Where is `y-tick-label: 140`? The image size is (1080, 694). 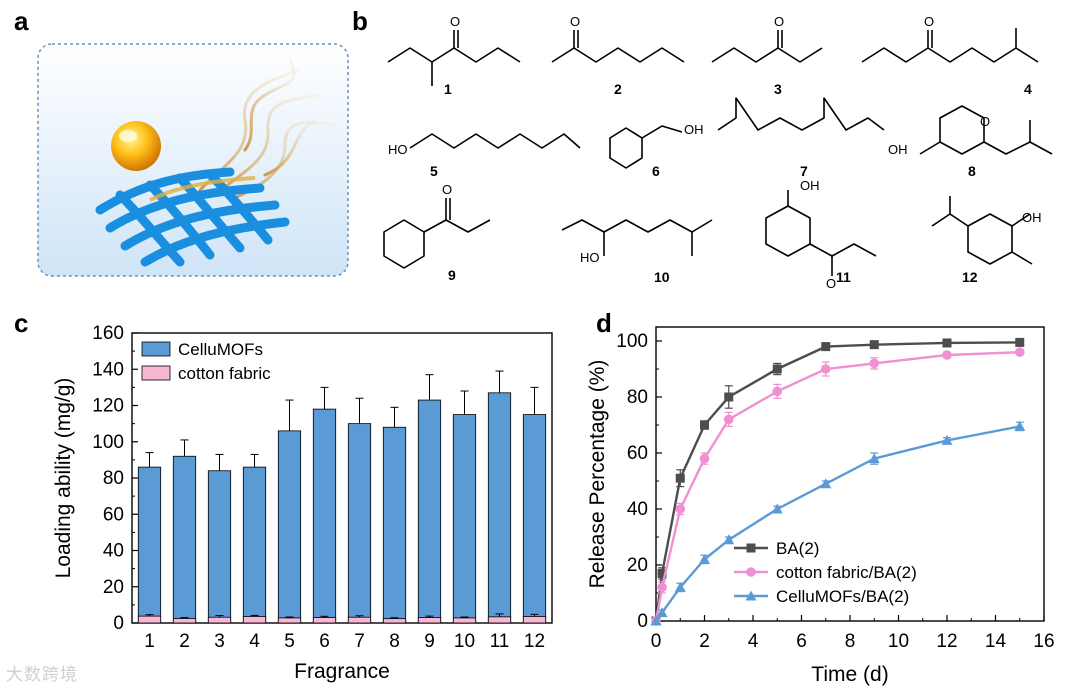
y-tick-label: 140 is located at coordinates (108, 369).